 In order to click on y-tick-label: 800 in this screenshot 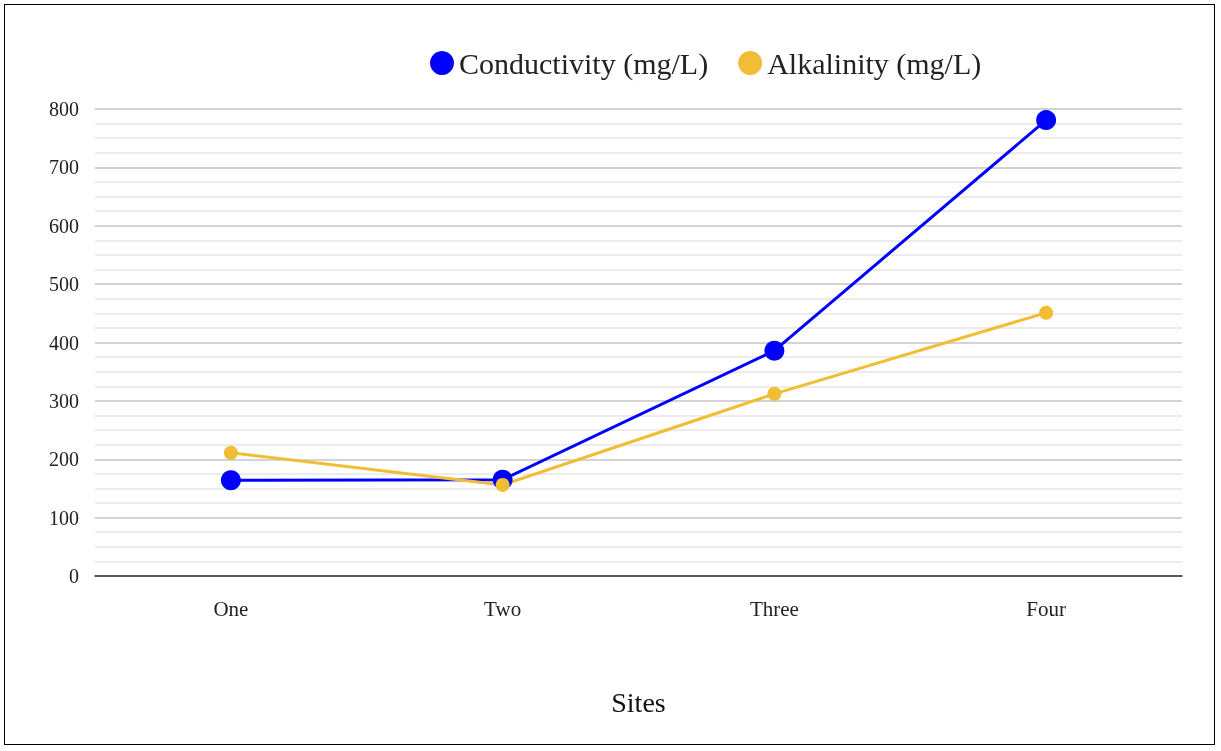, I will do `click(64, 109)`.